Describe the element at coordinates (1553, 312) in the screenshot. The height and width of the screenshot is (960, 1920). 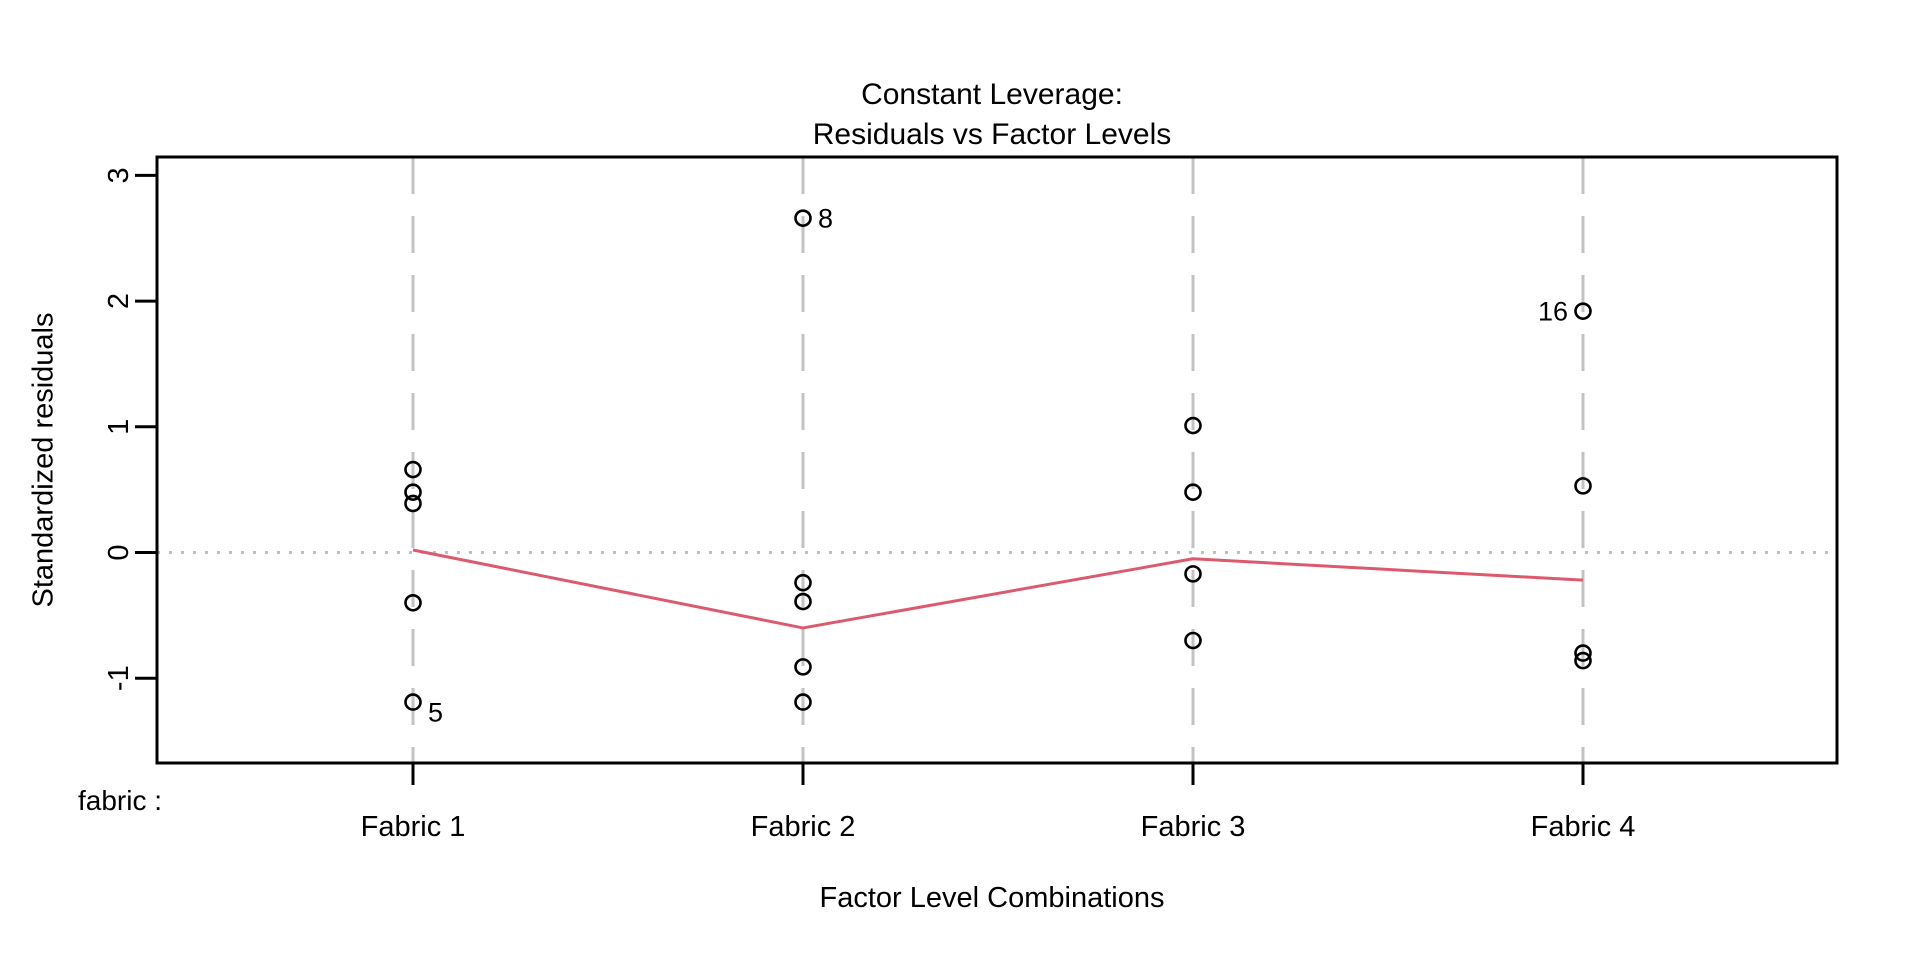
I see `point-id-label: 16` at that location.